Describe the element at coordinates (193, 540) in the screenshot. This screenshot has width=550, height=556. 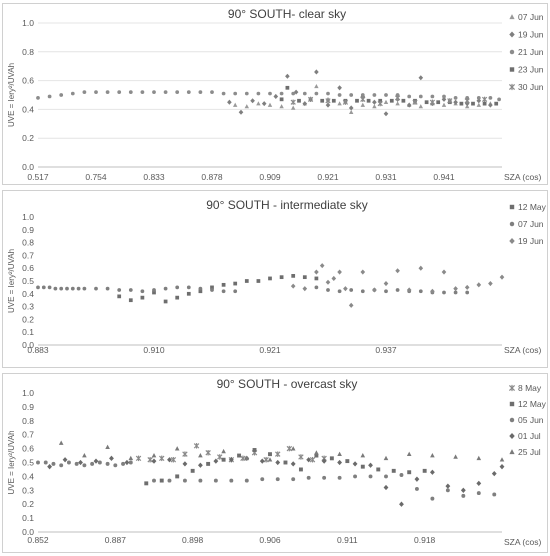
I see `x-tick-label: 0.898` at that location.